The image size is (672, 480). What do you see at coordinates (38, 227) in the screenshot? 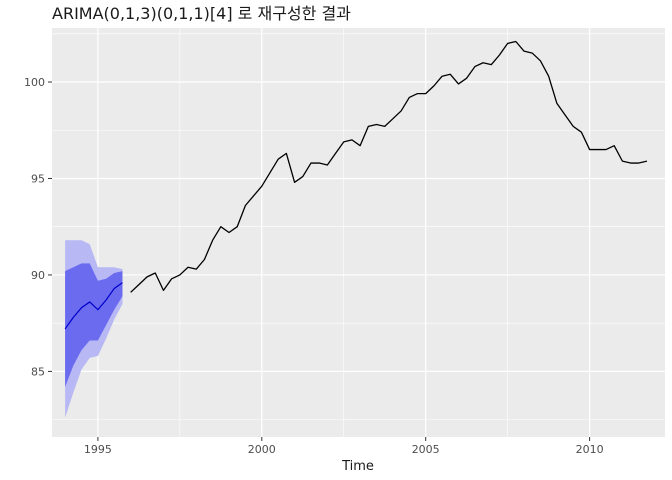
I see `y-axis: 85 90 95 100` at bounding box center [38, 227].